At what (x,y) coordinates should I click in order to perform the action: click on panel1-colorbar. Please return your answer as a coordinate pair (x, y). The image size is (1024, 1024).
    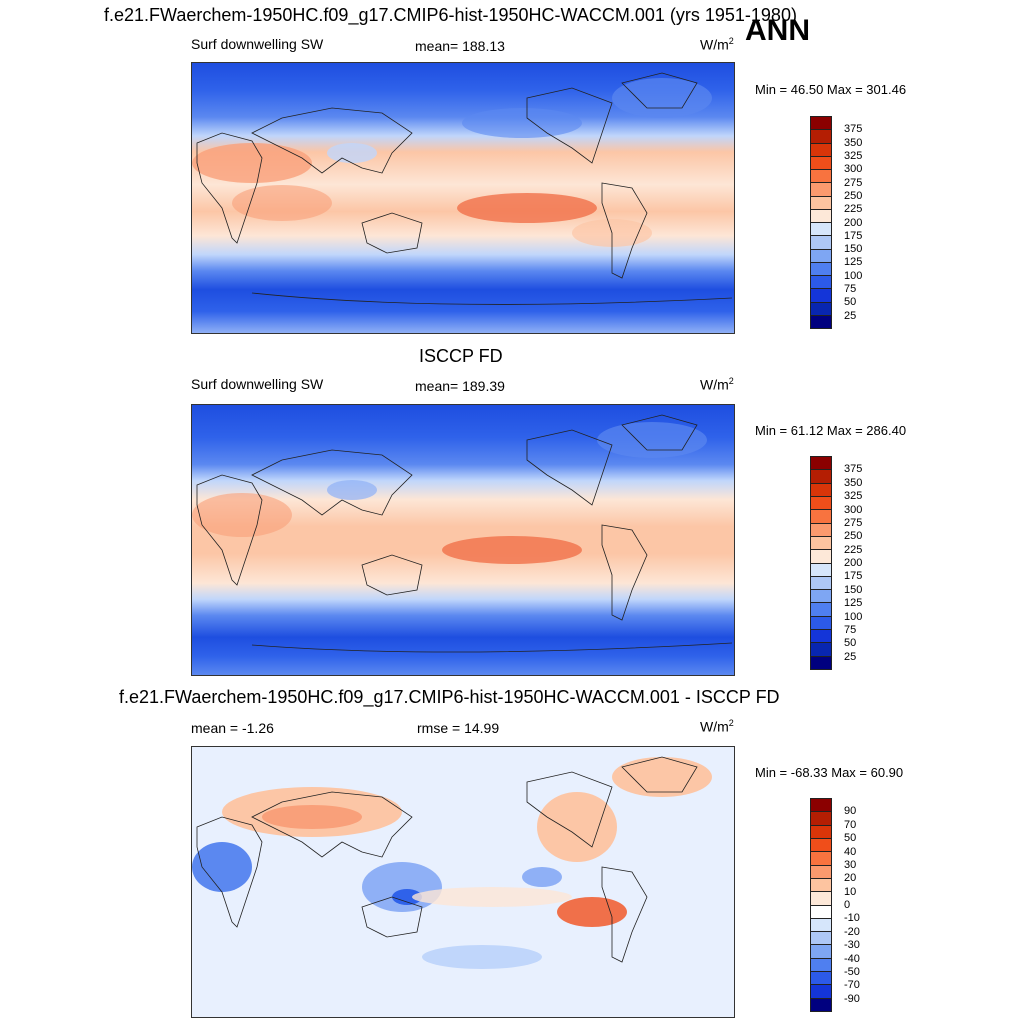
    Looking at the image, I should click on (821, 222).